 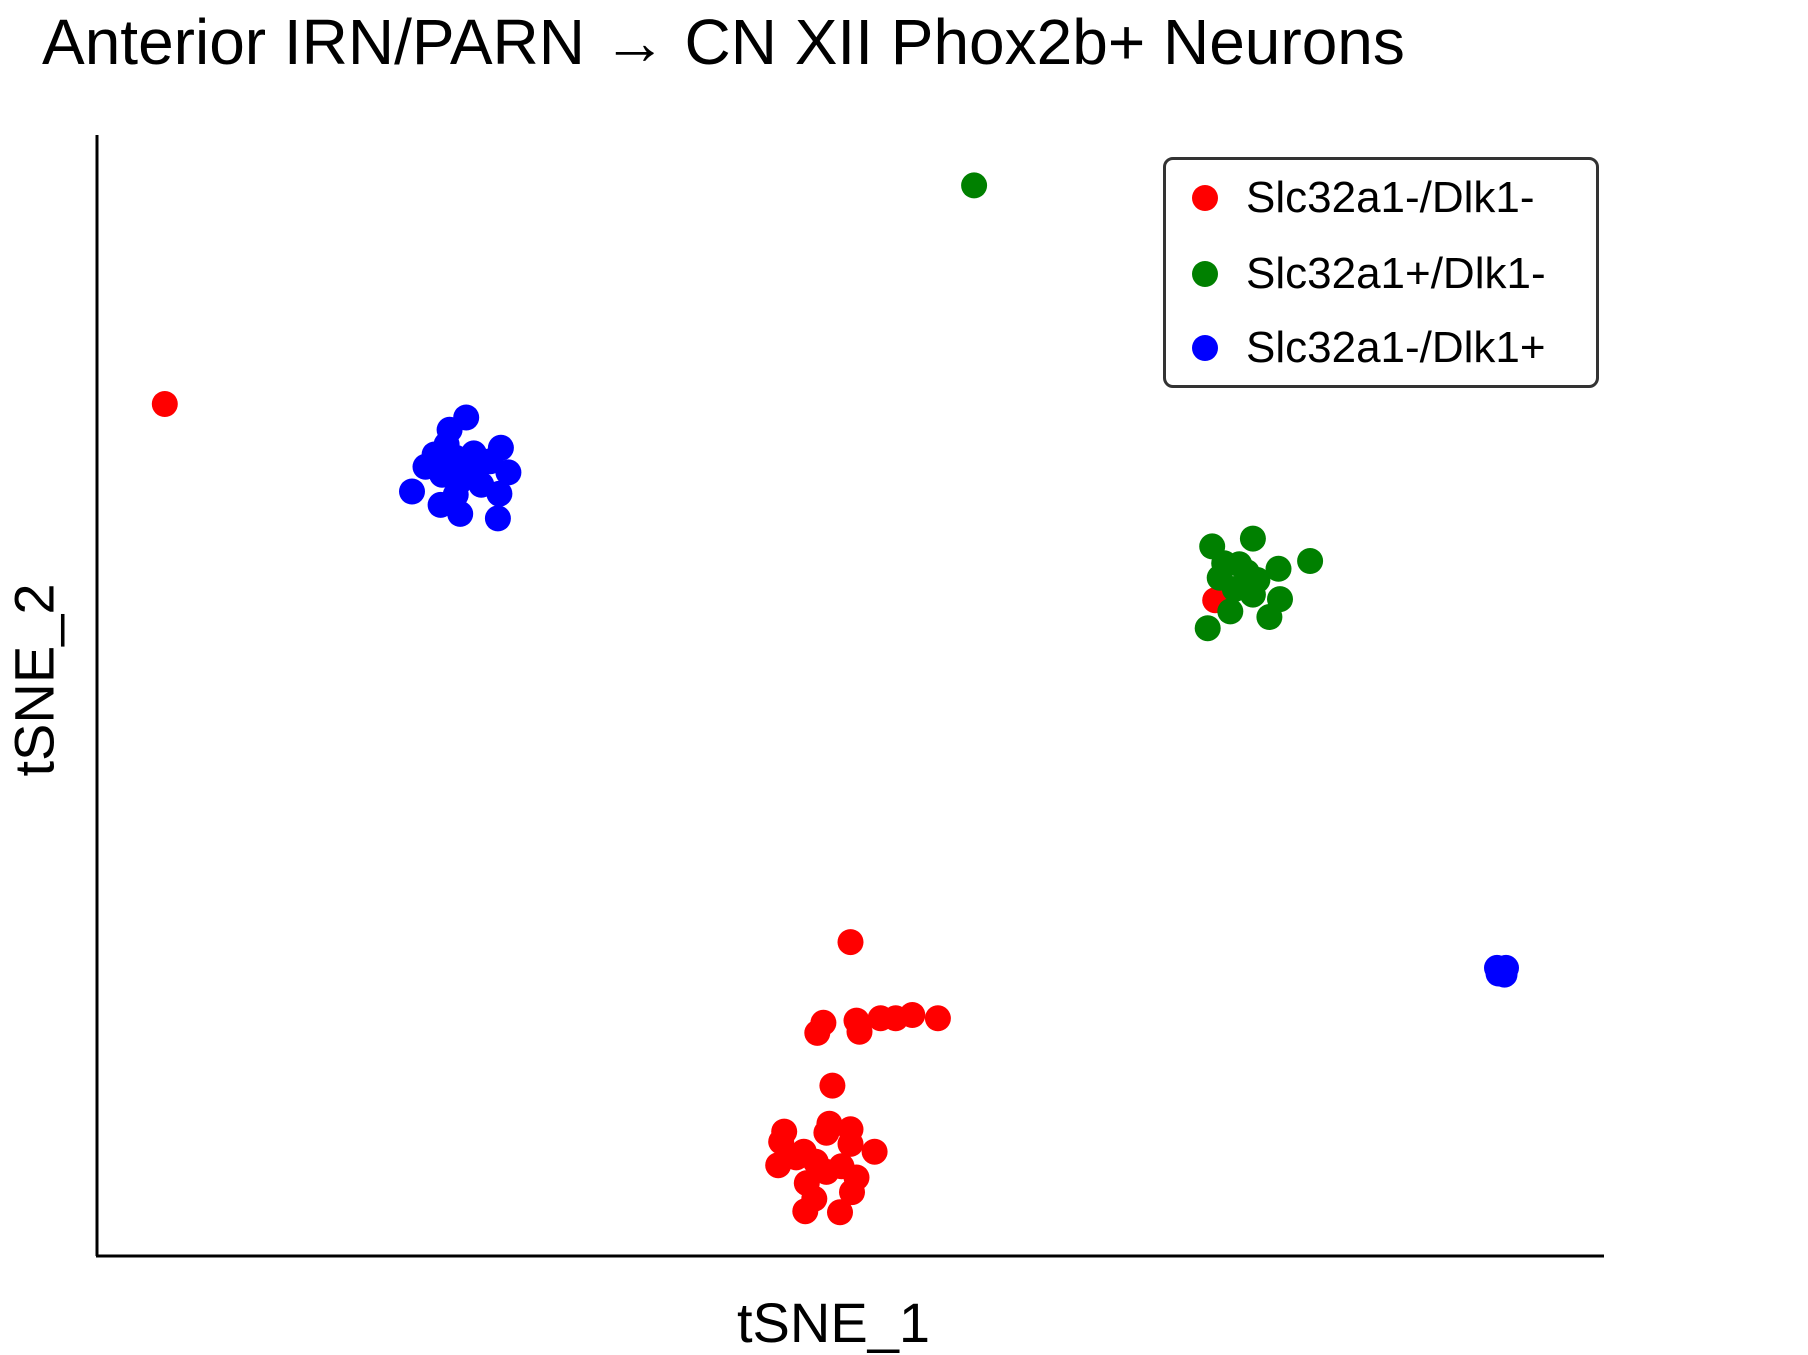 What do you see at coordinates (833, 1322) in the screenshot?
I see `x-axis-label: tSNE_1` at bounding box center [833, 1322].